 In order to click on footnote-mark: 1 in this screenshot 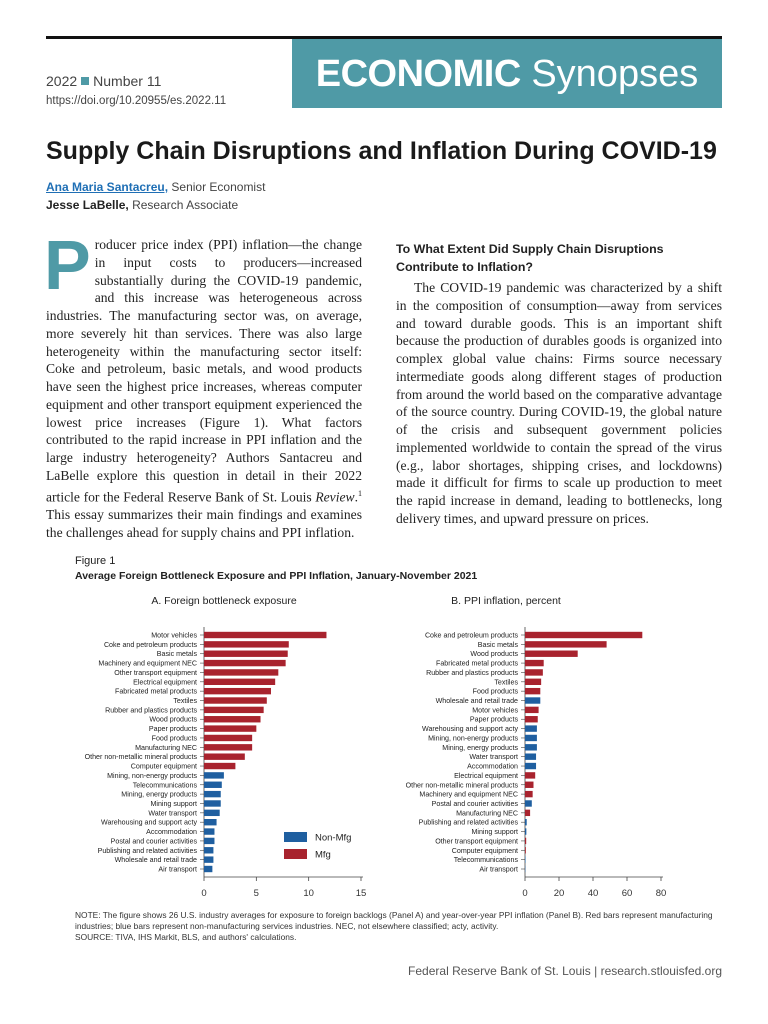, I will do `click(360, 493)`.